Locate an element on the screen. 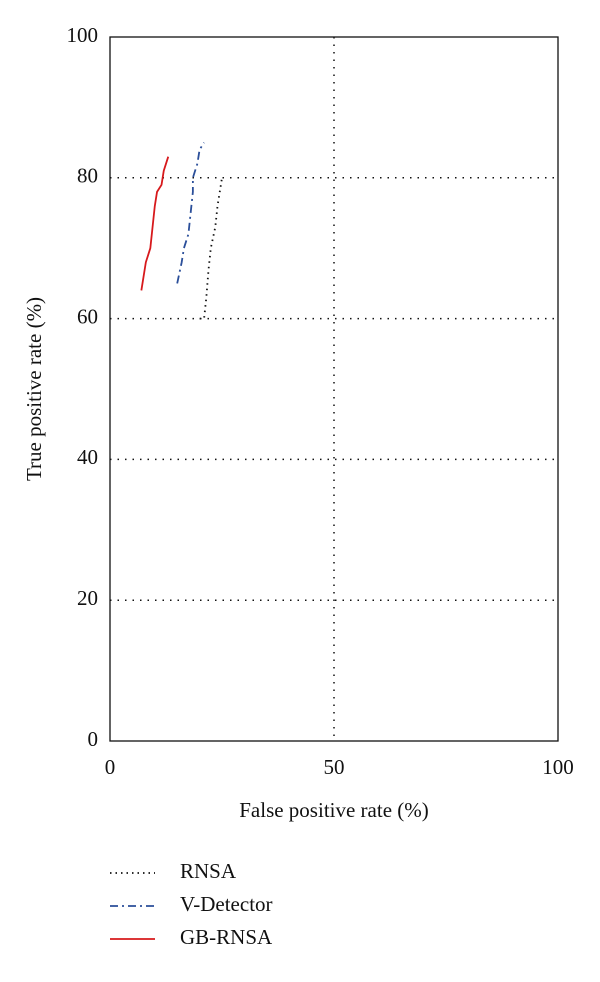  x-tick-label: 0 is located at coordinates (110, 767).